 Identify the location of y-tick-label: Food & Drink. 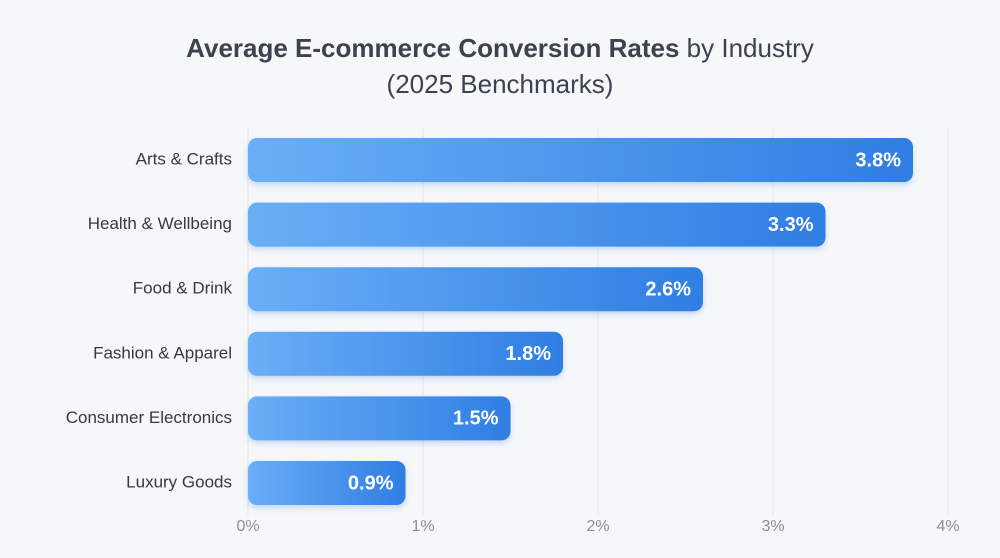
(183, 288).